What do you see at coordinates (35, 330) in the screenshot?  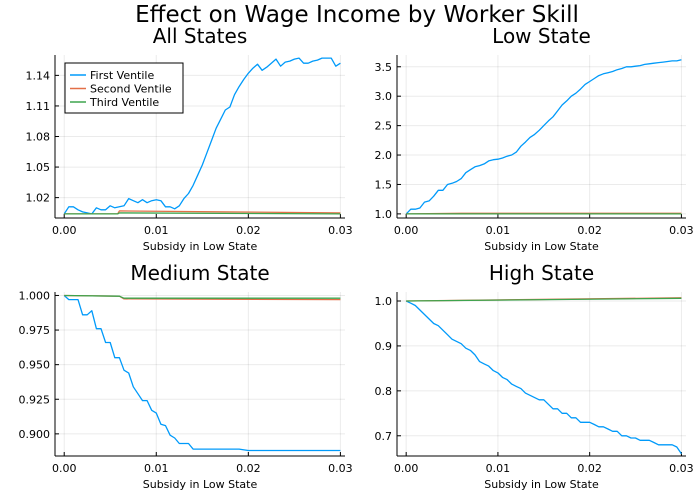 I see `y-tick-label: 0.975` at bounding box center [35, 330].